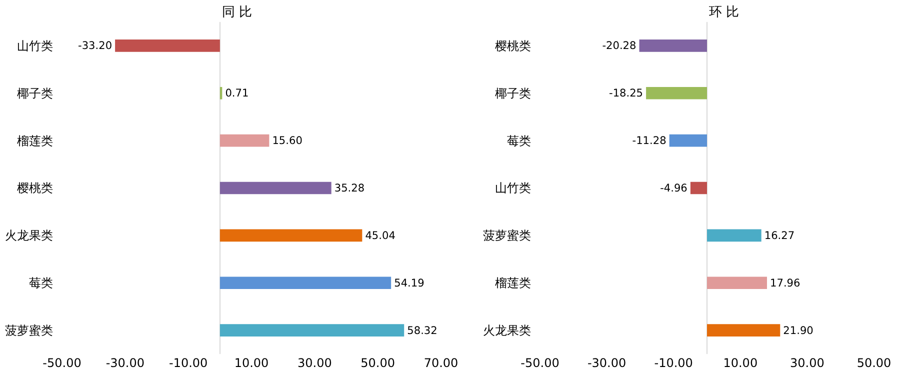  What do you see at coordinates (779, 236) in the screenshot?
I see `data-label: 16.27` at bounding box center [779, 236].